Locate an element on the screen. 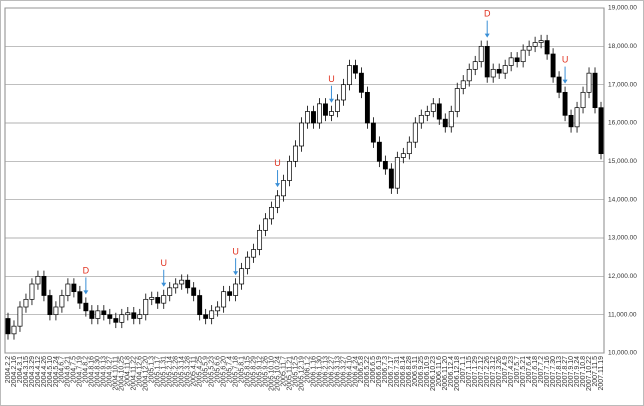  x-tick-label: 2007.3.12 is located at coordinates (493, 371).